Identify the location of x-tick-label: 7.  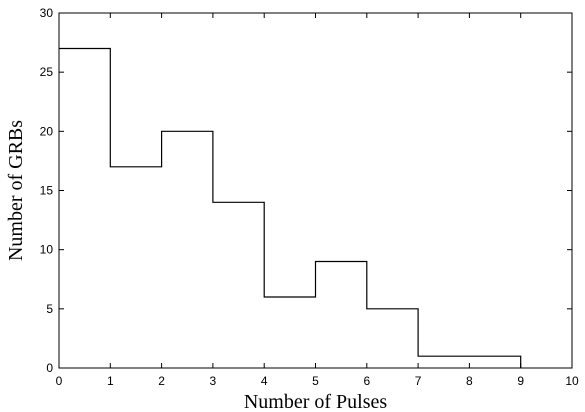
(418, 381).